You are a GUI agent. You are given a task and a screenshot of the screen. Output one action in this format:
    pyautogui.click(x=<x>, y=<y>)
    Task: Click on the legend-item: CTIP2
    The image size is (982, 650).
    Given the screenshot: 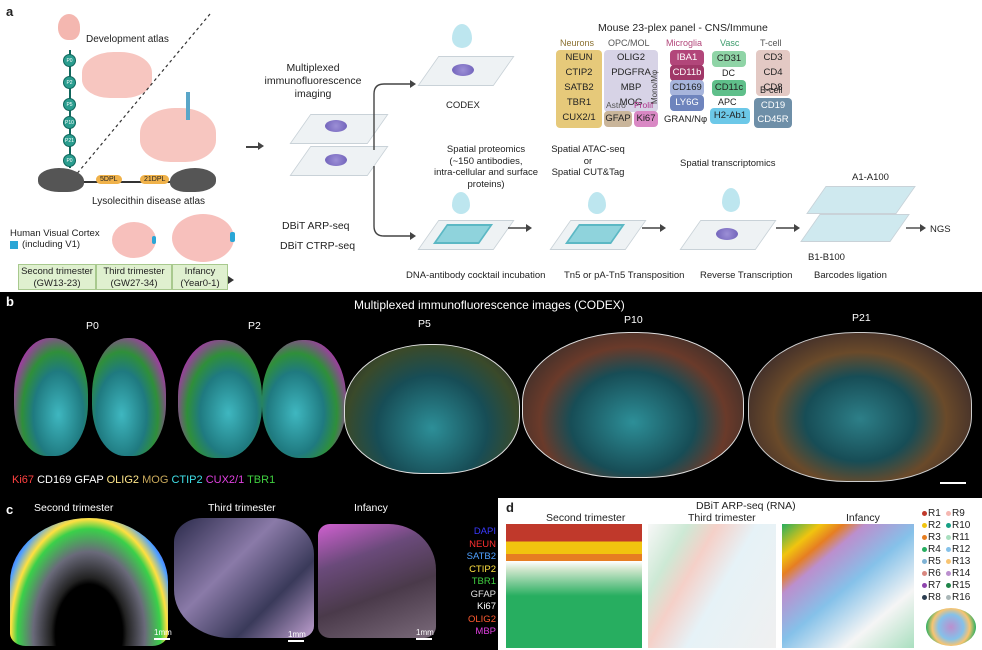 What is the action you would take?
    pyautogui.click(x=482, y=569)
    